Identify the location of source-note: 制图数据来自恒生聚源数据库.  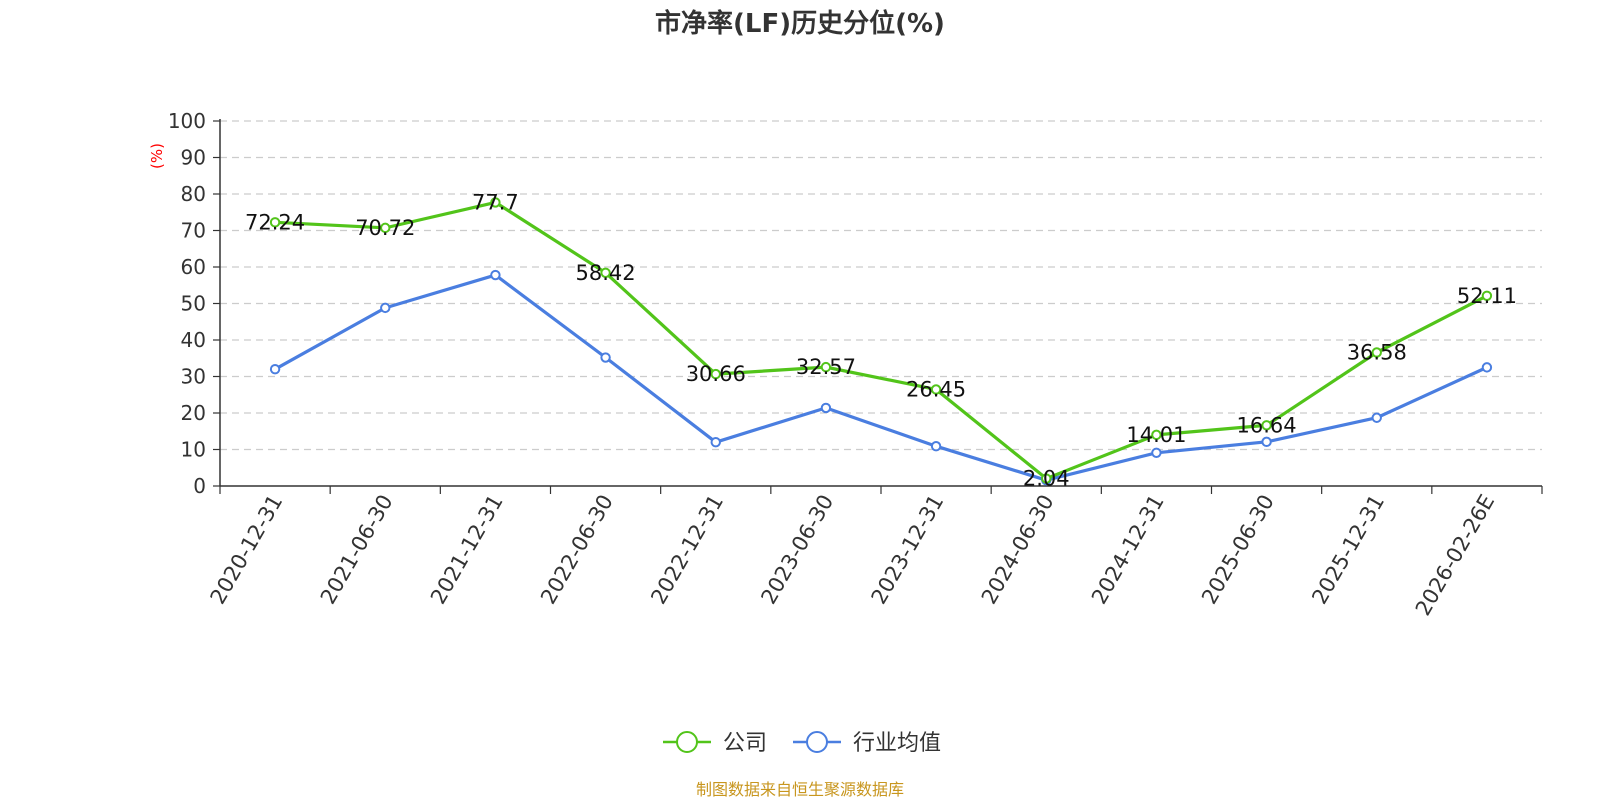
(800, 789).